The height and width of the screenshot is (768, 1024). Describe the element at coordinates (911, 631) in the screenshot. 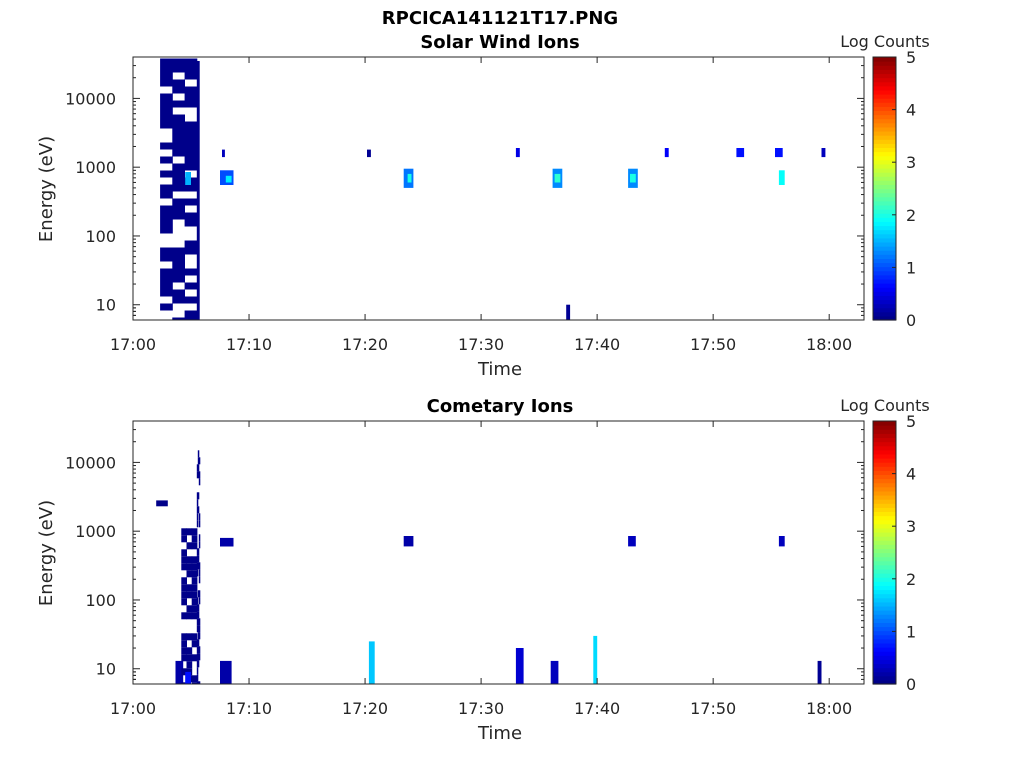

I see `colorbar-tick-label: 1` at that location.